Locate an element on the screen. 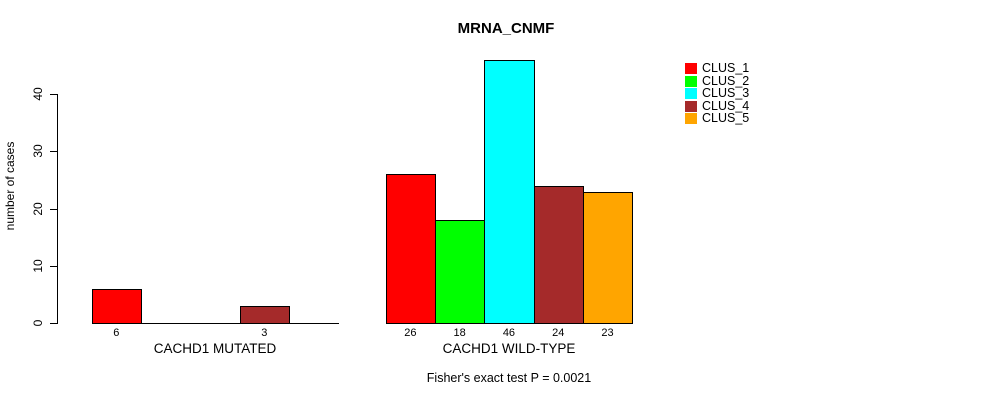 This screenshot has height=400, width=990. bar-value-label: 6 is located at coordinates (116, 333).